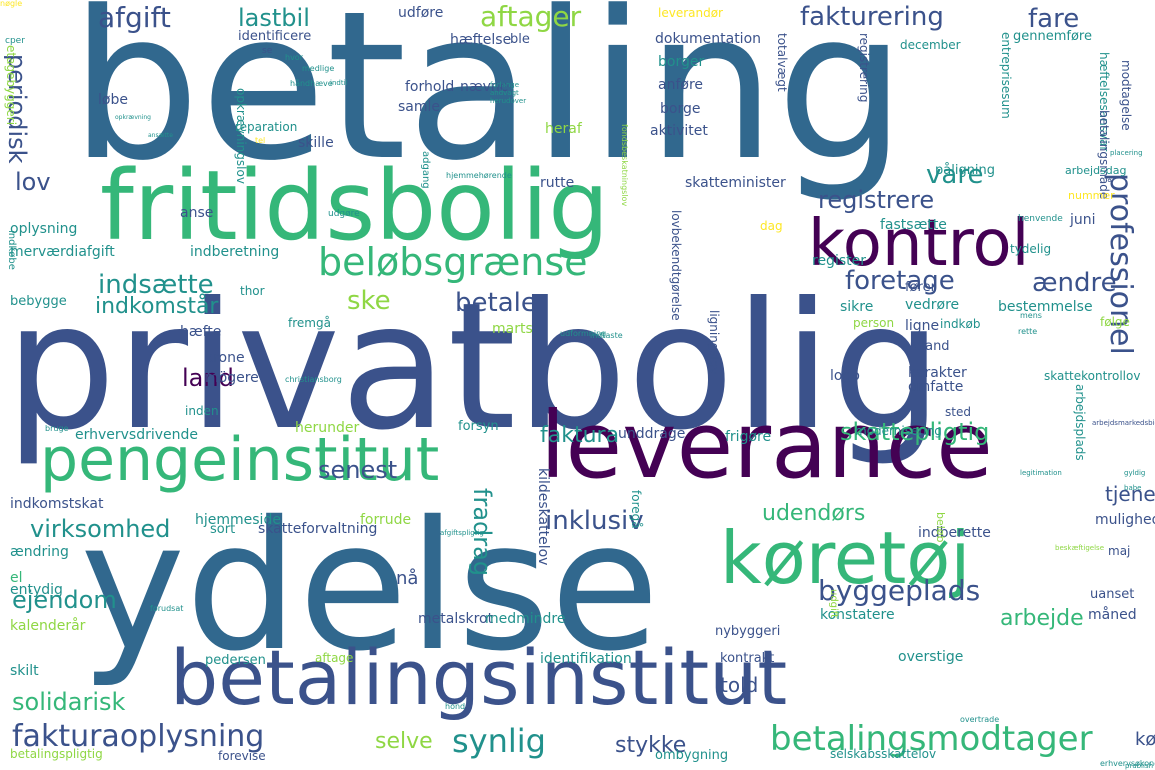 The width and height of the screenshot is (1155, 770). Describe the element at coordinates (958, 412) in the screenshot. I see `word-sted: sted` at that location.